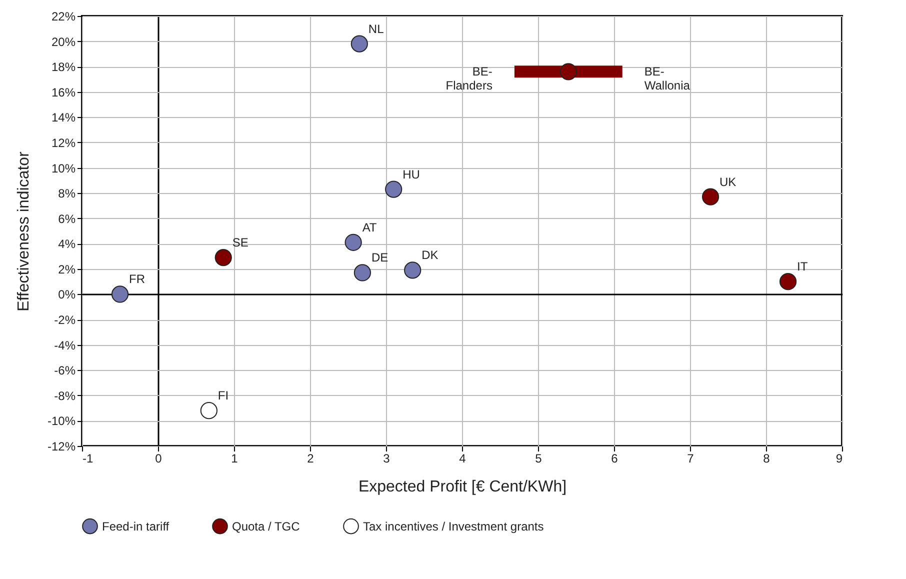 The height and width of the screenshot is (579, 906). I want to click on y-tick-label: 22%, so click(63, 17).